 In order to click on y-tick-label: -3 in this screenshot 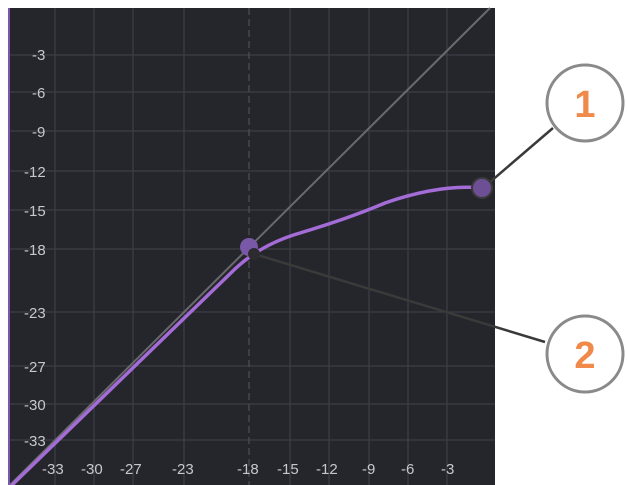, I will do `click(38, 55)`.